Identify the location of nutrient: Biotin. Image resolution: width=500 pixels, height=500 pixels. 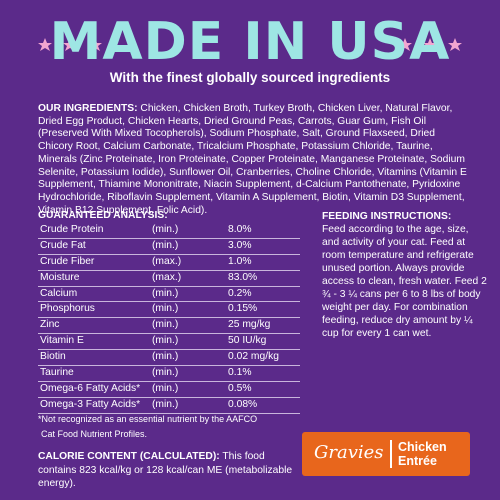
(53, 357).